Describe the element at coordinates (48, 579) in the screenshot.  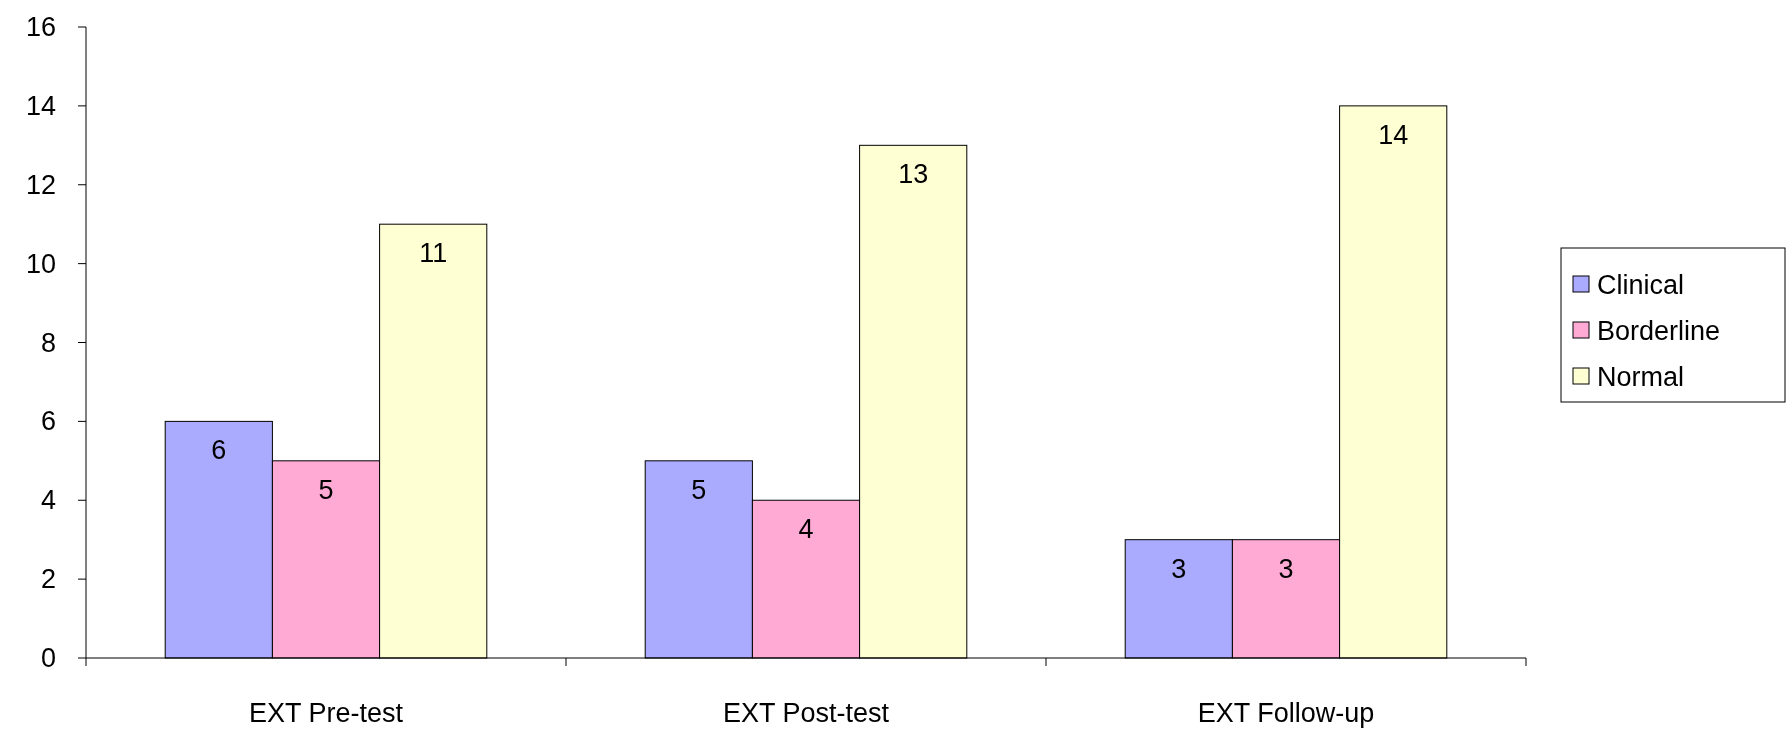
I see `y-tick-label: 2` at that location.